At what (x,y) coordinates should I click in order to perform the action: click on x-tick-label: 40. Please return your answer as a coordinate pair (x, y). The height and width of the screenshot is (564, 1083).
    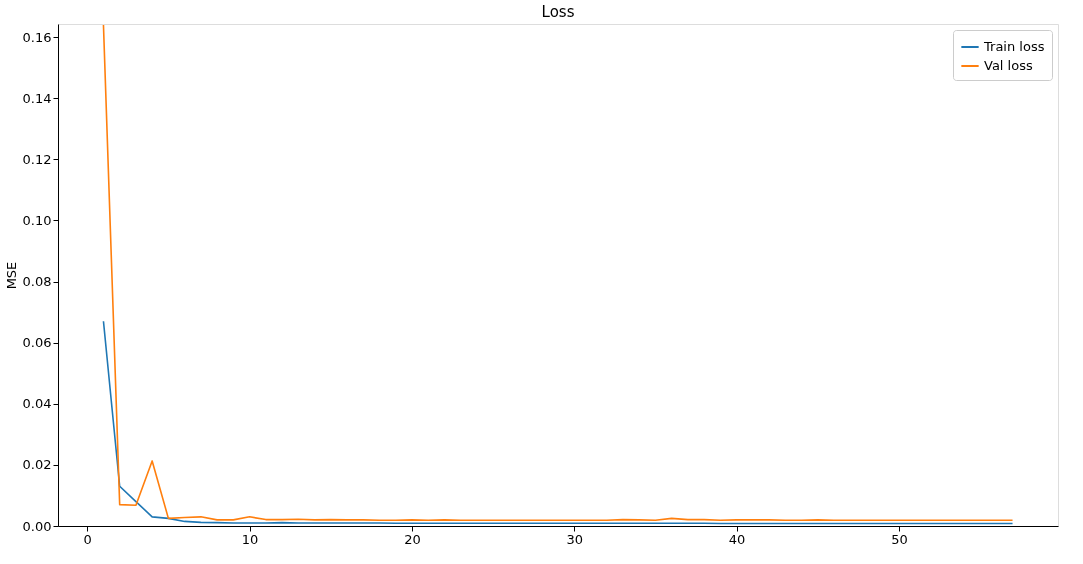
    Looking at the image, I should click on (737, 539).